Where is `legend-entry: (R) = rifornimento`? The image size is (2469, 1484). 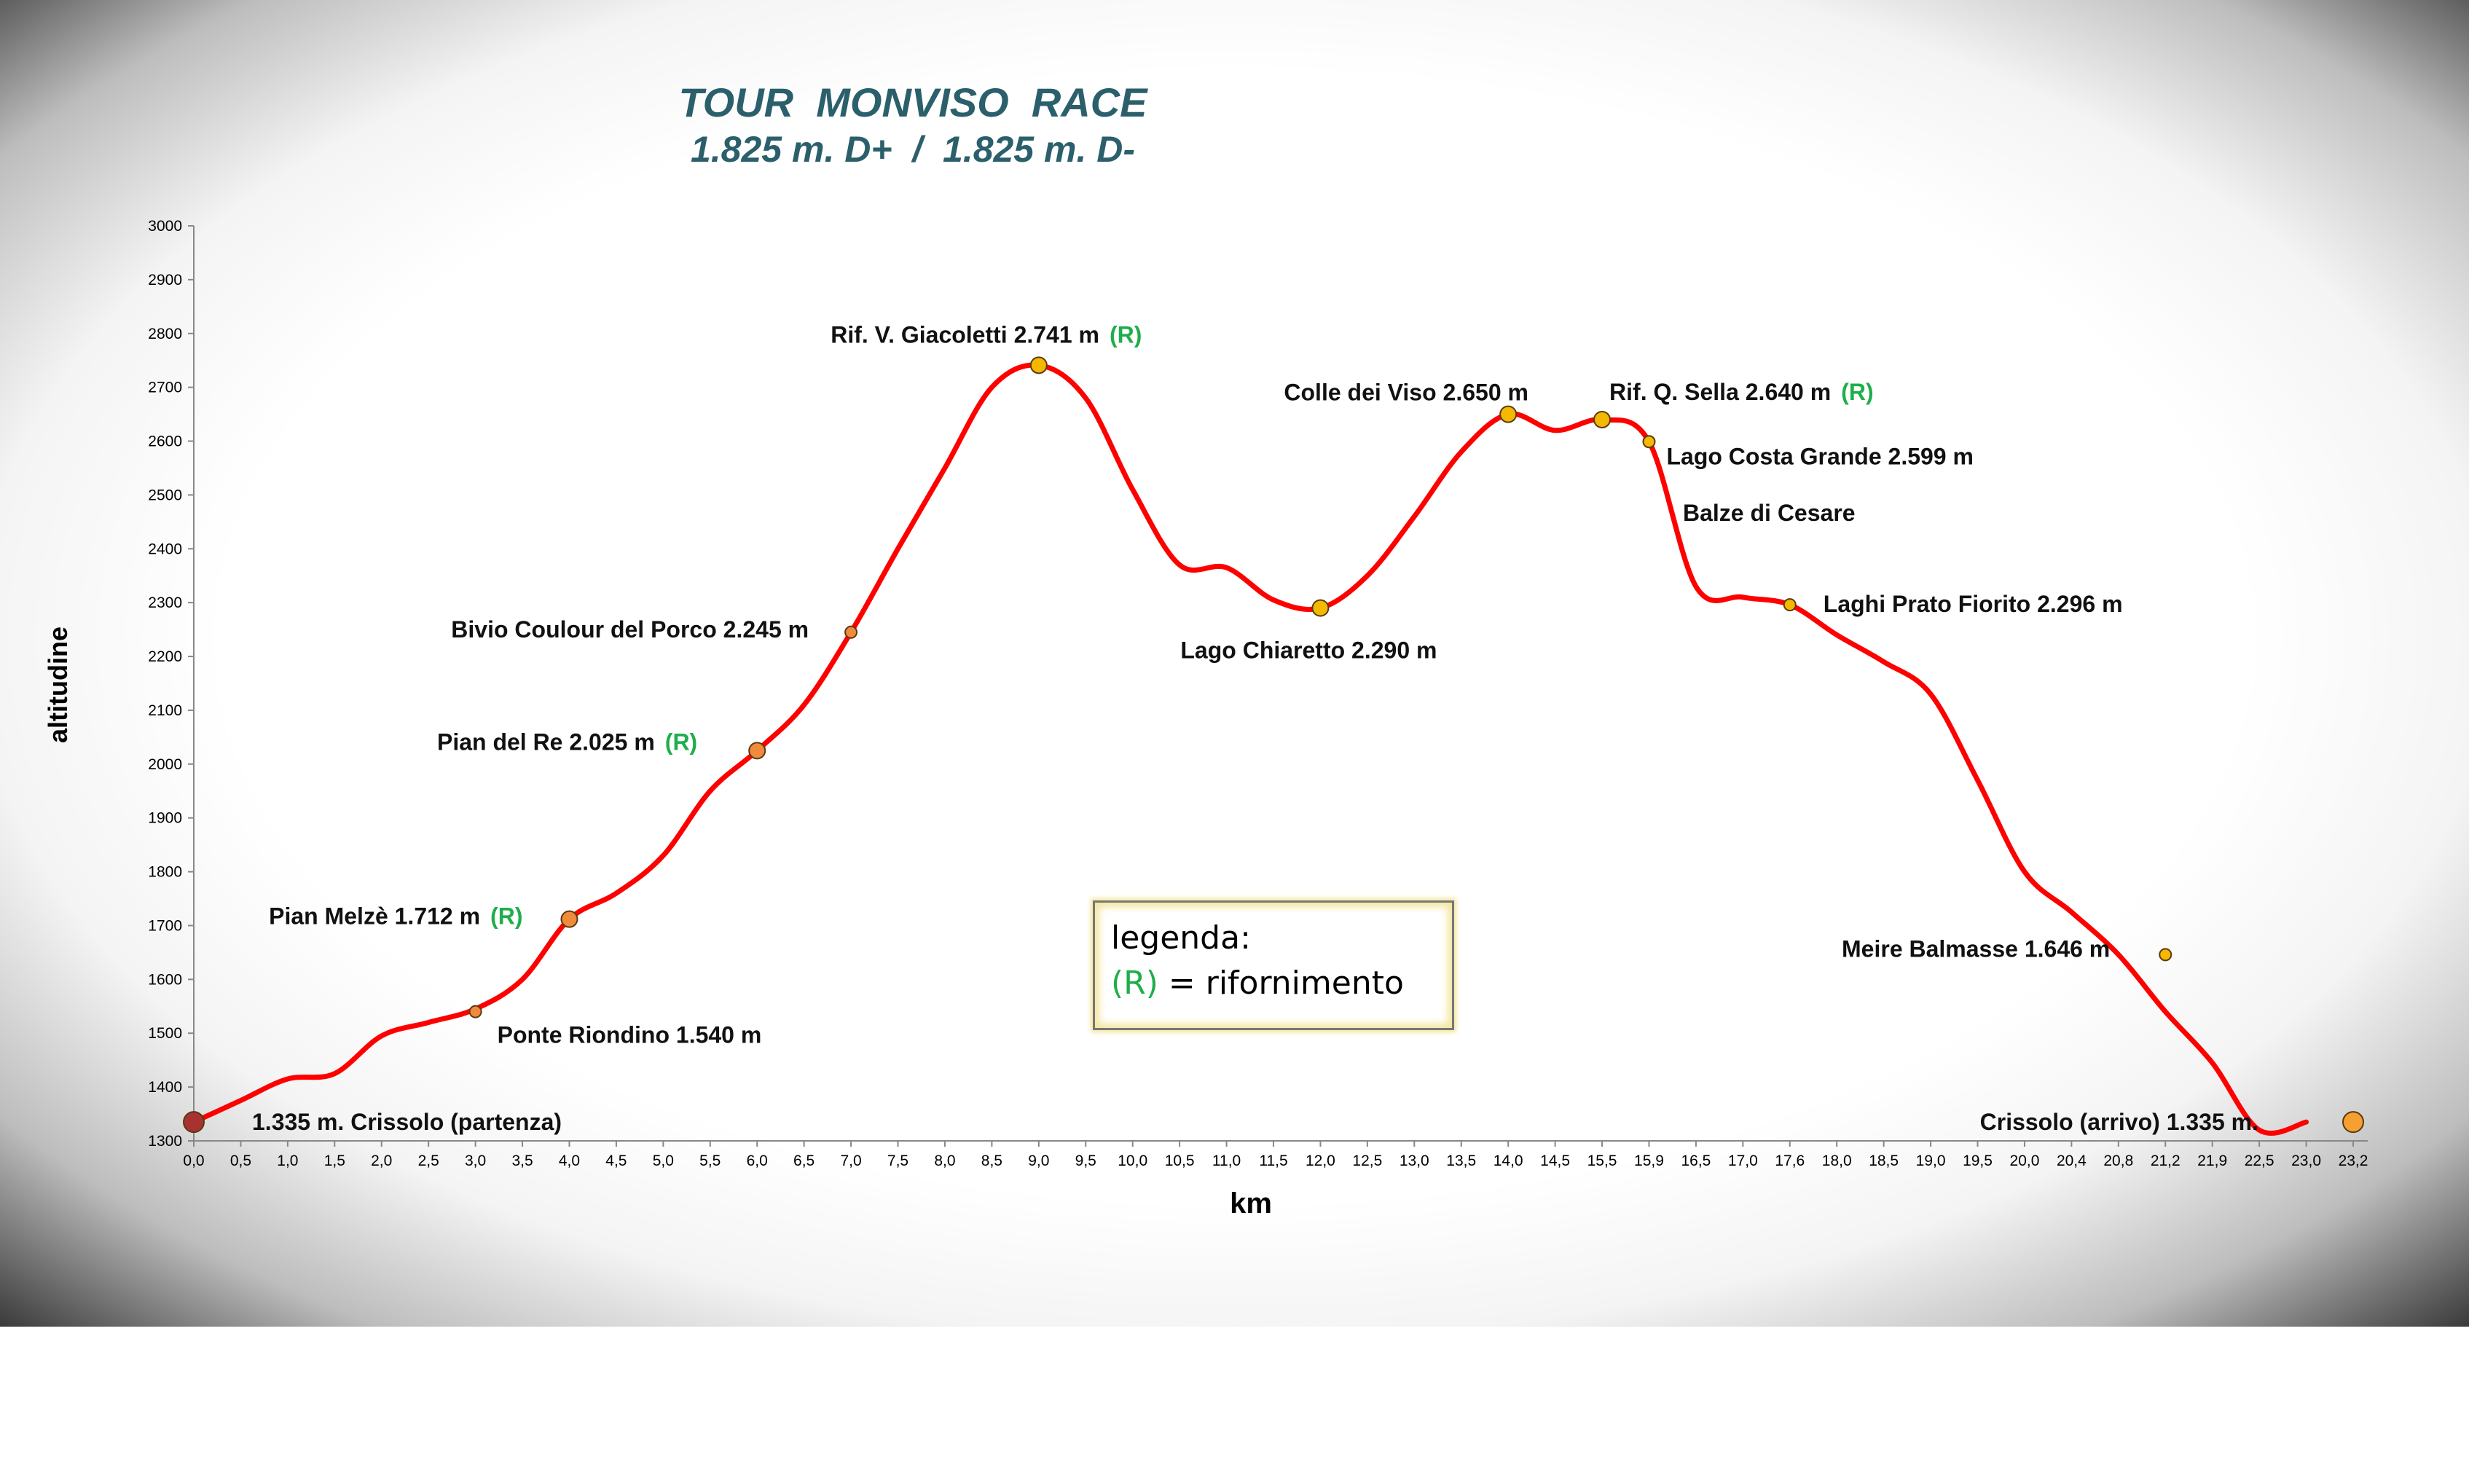
legend-entry: (R) = rifornimento is located at coordinates (1273, 983).